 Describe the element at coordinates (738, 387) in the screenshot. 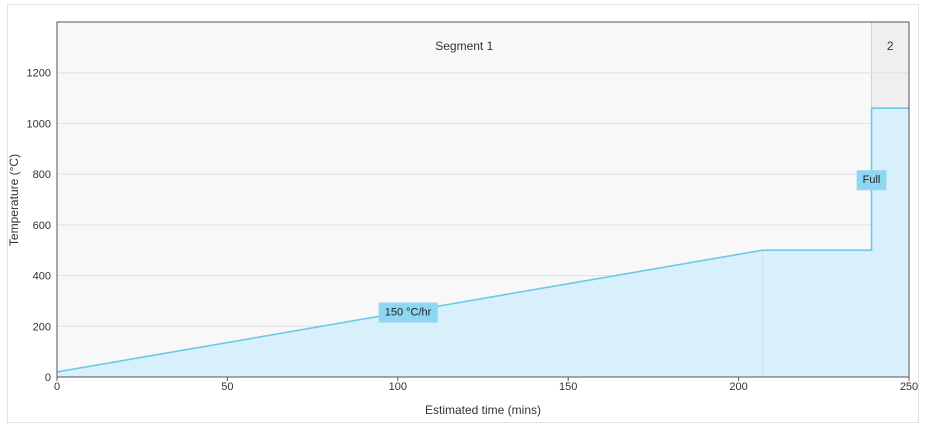

I see `x-tick-label: 200` at that location.